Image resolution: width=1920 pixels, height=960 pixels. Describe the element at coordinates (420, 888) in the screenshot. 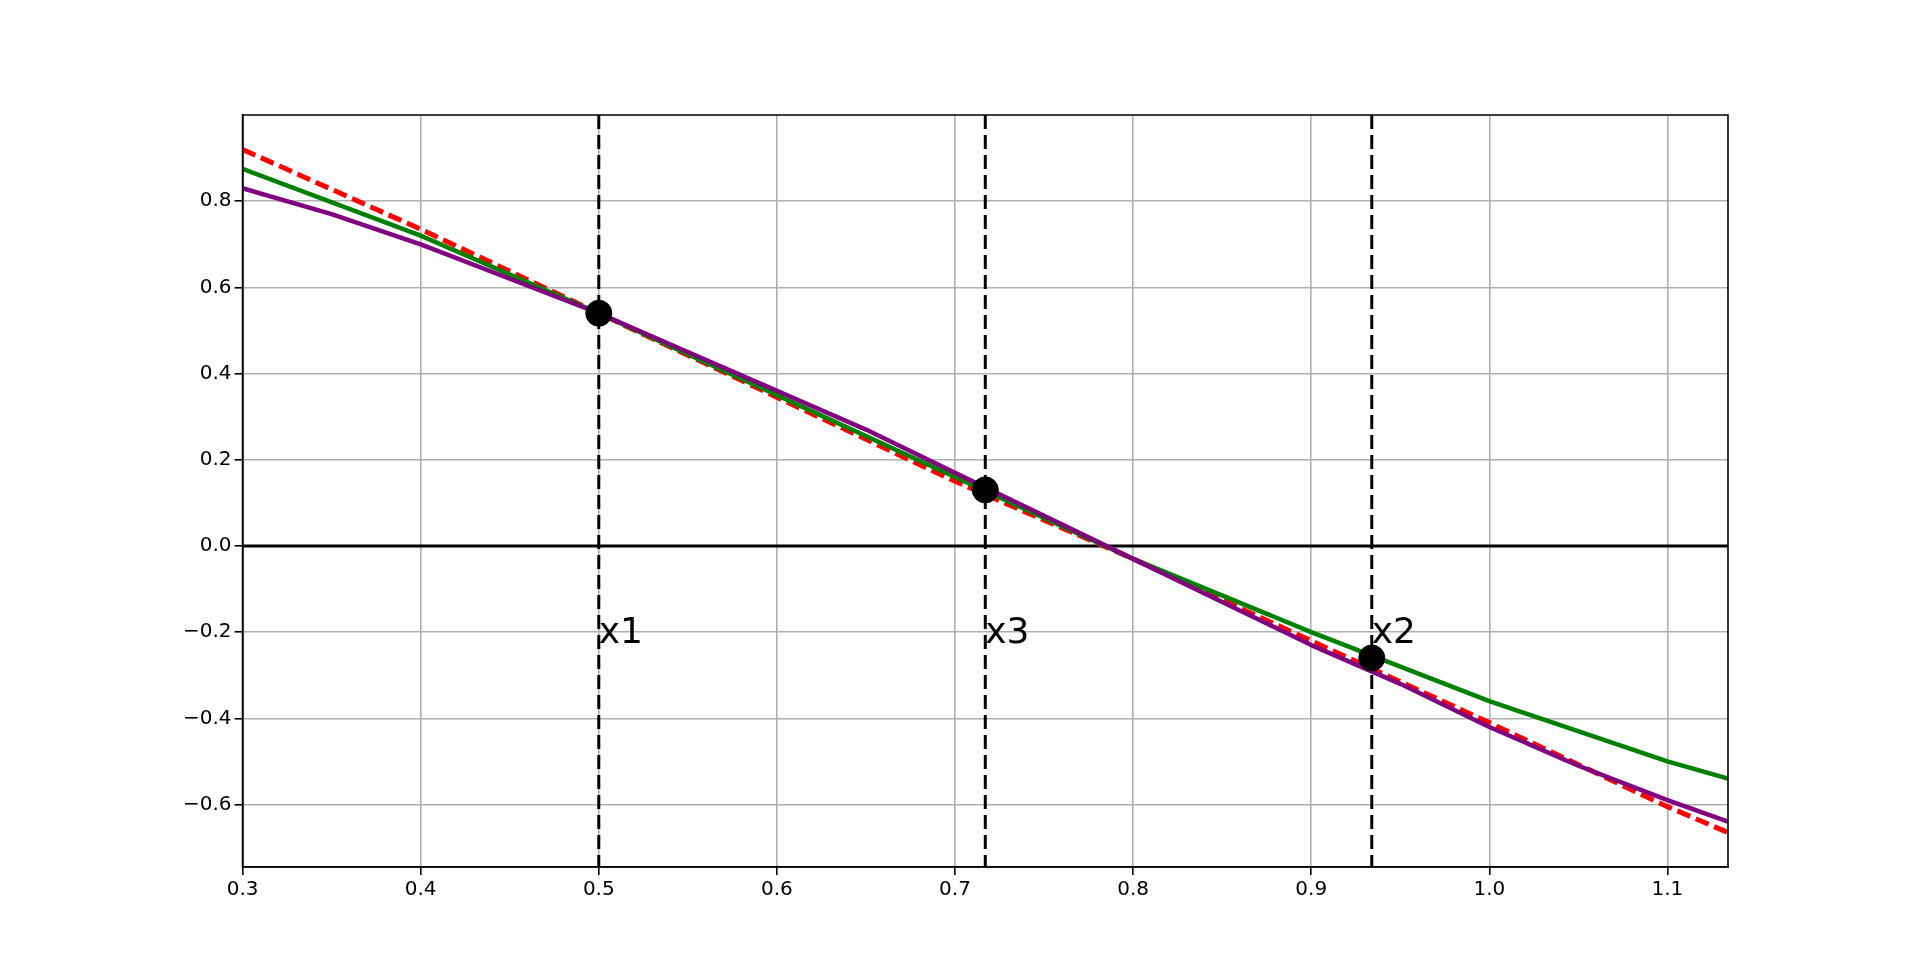

I see `x-tick-label: 0.4` at that location.